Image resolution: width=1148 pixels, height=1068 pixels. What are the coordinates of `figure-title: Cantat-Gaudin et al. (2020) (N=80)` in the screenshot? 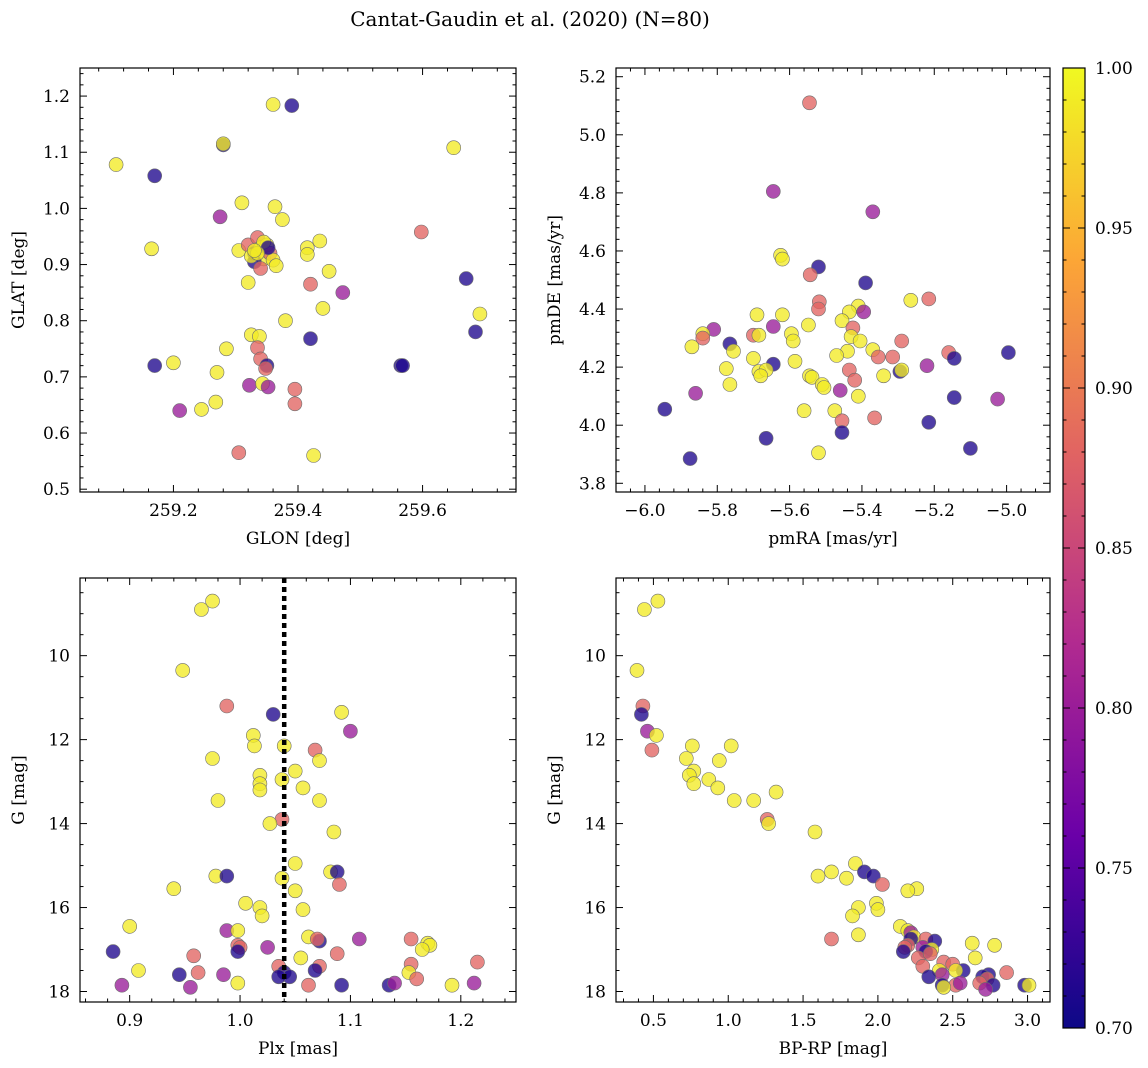 It's located at (530, 19).